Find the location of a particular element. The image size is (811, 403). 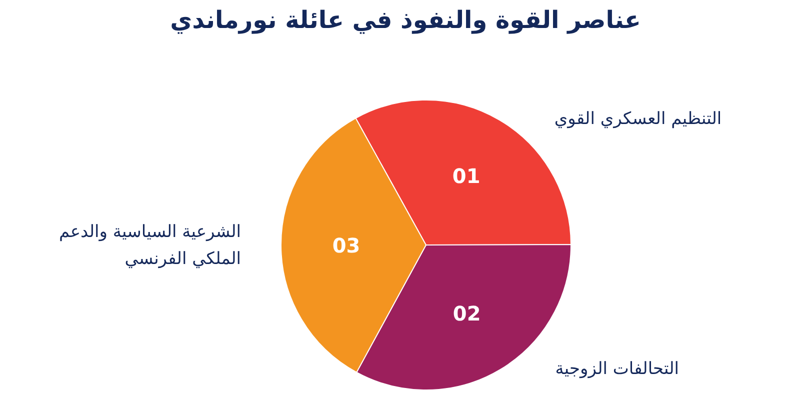

slice-label: التحالفات الزوجية is located at coordinates (617, 370).